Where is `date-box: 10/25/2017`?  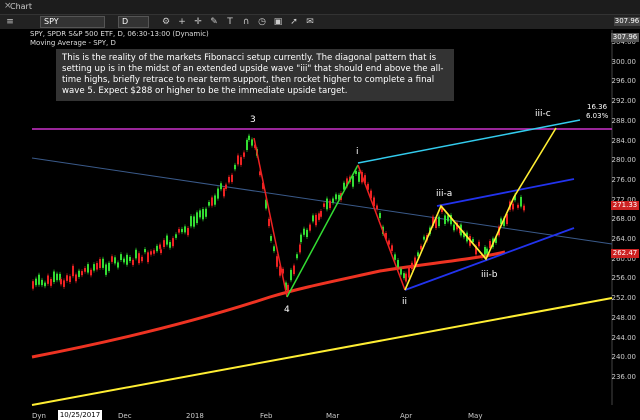
date-box: 10/25/2017 is located at coordinates (80, 415).